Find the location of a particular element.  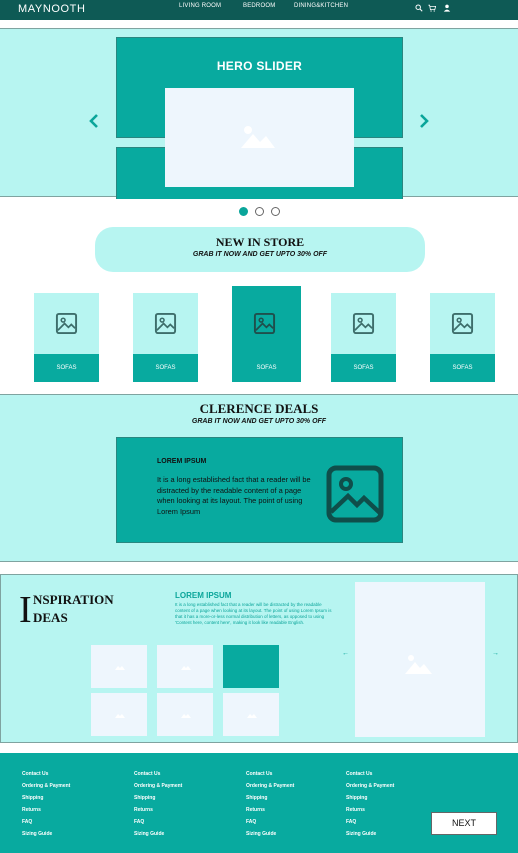

search-icon is located at coordinates (419, 8).